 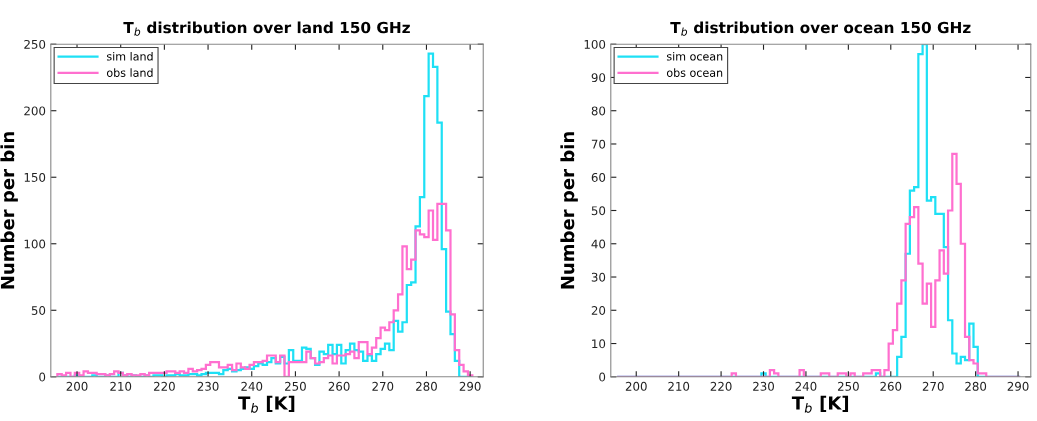 I want to click on y-tick-label: 250, so click(x=35, y=44).